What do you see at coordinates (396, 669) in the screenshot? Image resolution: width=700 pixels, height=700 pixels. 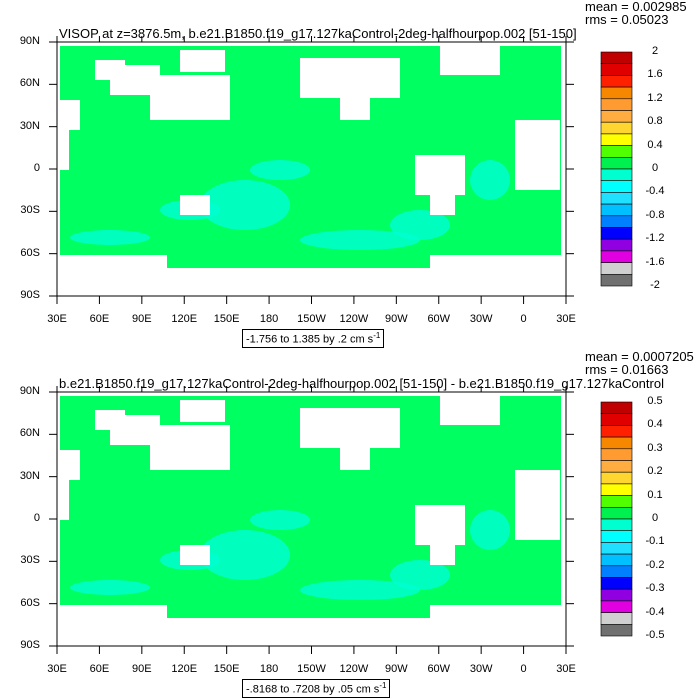 I see `x-tick-label: 90W` at bounding box center [396, 669].